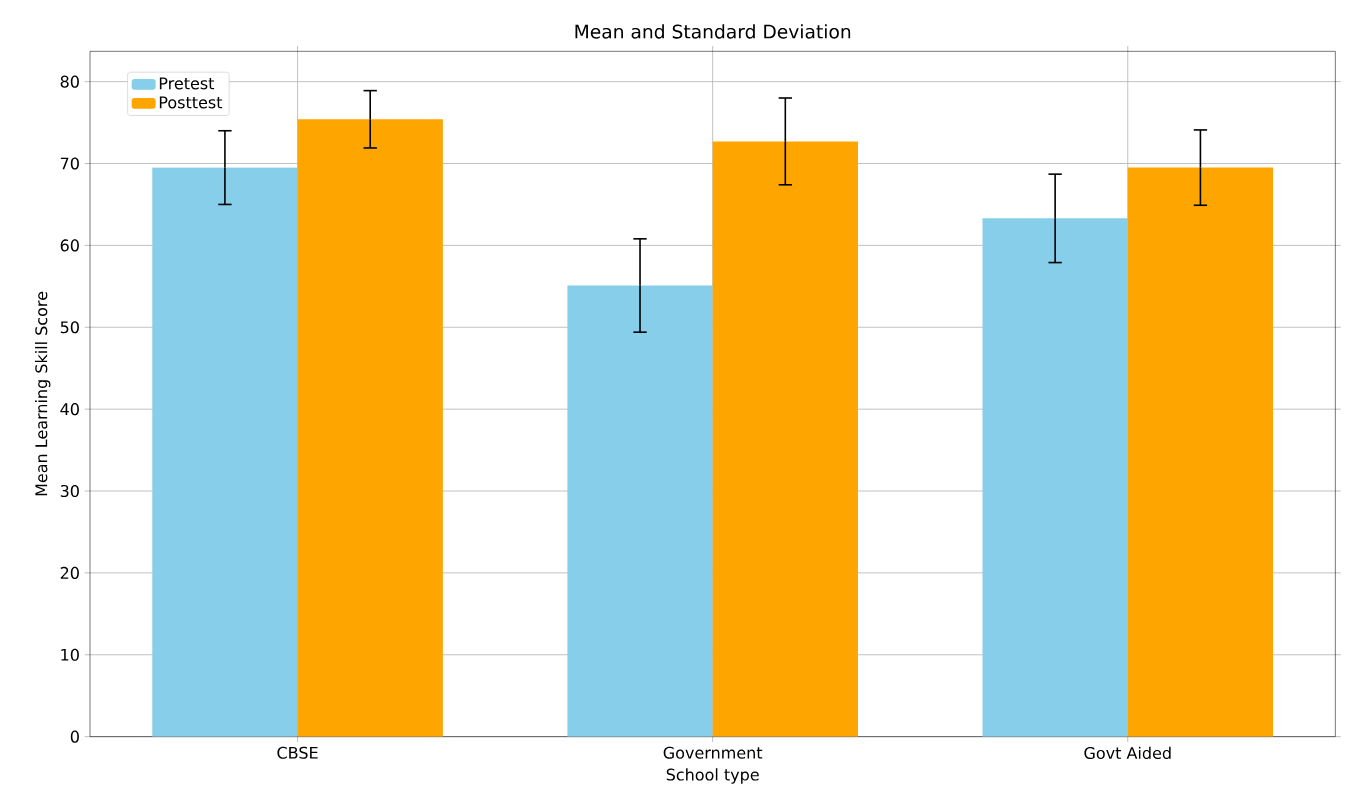 The height and width of the screenshot is (810, 1354). I want to click on y-tick-label: 70, so click(69, 163).